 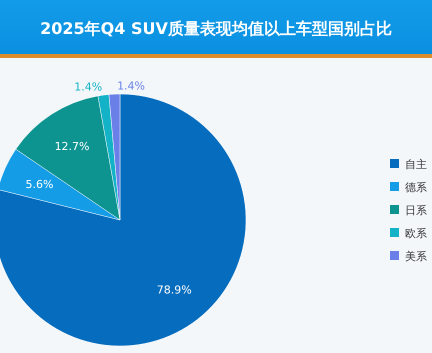 What do you see at coordinates (72, 146) in the screenshot?
I see `data-label: 12.7%` at bounding box center [72, 146].